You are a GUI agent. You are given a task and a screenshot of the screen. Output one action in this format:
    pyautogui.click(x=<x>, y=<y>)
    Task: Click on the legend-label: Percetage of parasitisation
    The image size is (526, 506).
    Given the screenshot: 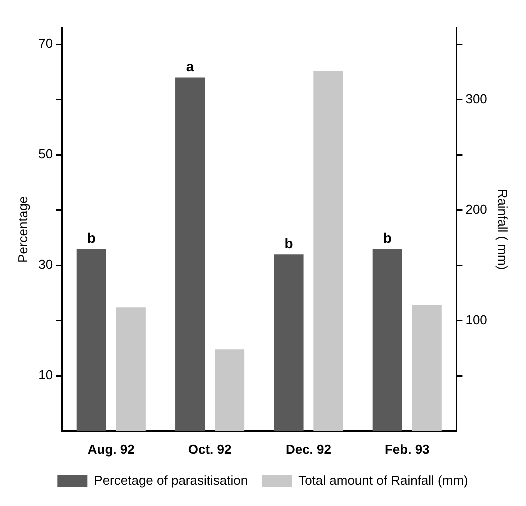 What is the action you would take?
    pyautogui.click(x=171, y=480)
    